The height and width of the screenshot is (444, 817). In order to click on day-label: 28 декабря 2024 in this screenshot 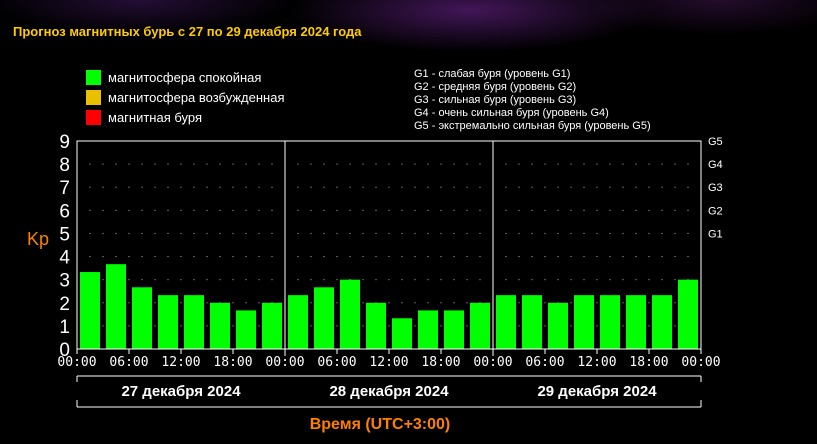, I will do `click(389, 391)`.